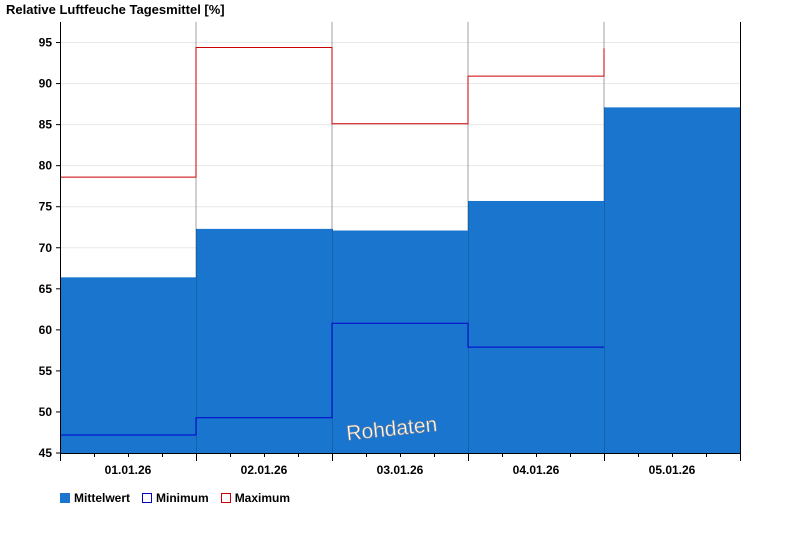 This screenshot has width=800, height=550. Describe the element at coordinates (115, 9) in the screenshot. I see `chart-title: Relative Luftfeuche Tagesmittel [%]` at that location.